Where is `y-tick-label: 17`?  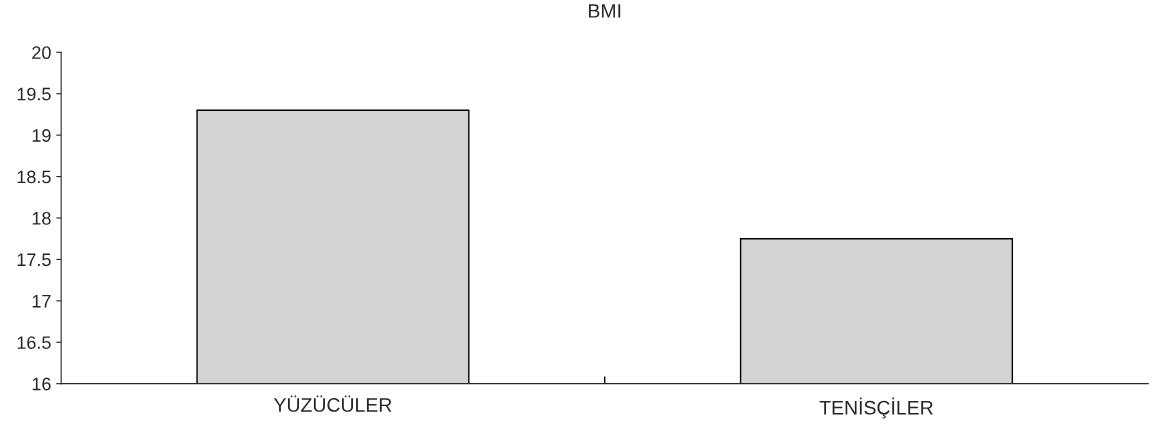
y-tick-label: 17 is located at coordinates (41, 301).